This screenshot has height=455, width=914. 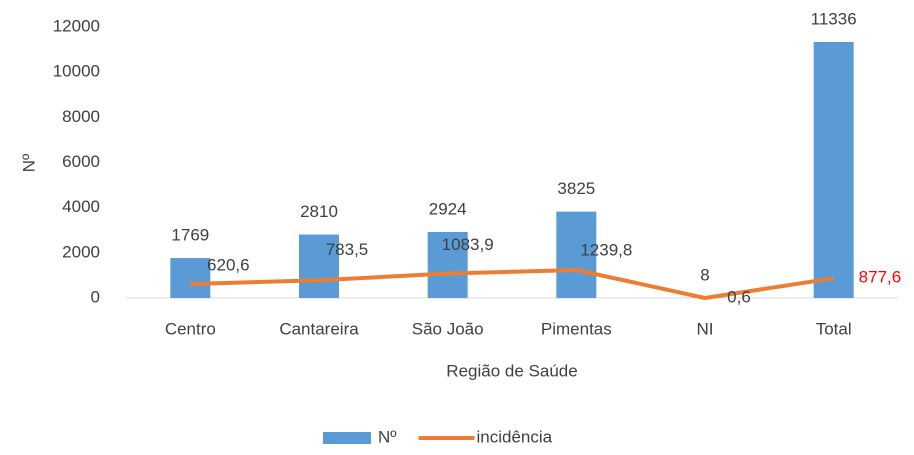 I want to click on bar-value-label: 3825, so click(x=576, y=188).